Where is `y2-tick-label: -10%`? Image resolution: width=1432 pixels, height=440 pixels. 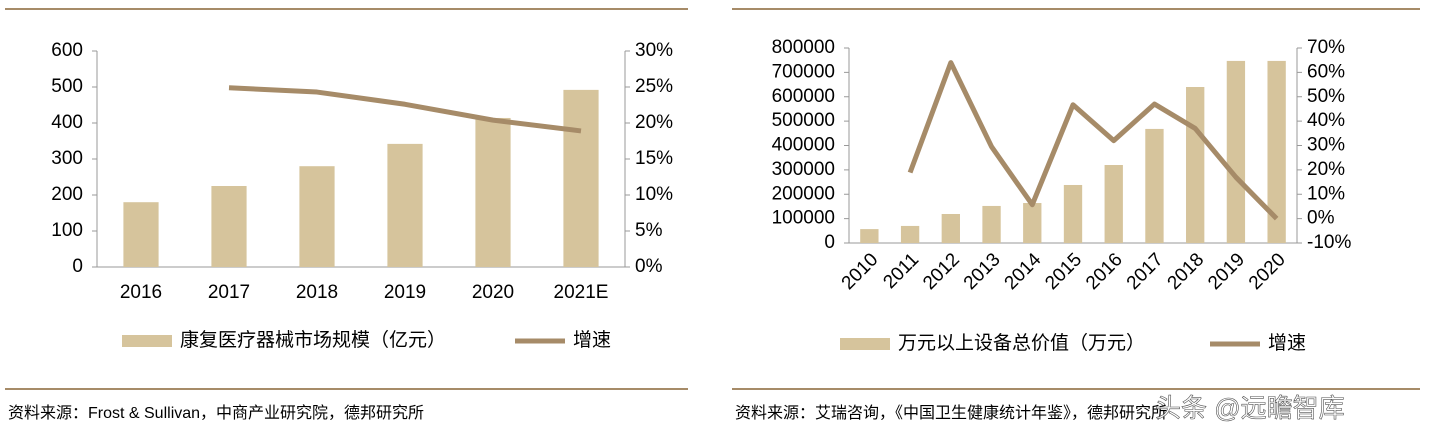 y2-tick-label: -10% is located at coordinates (1329, 242).